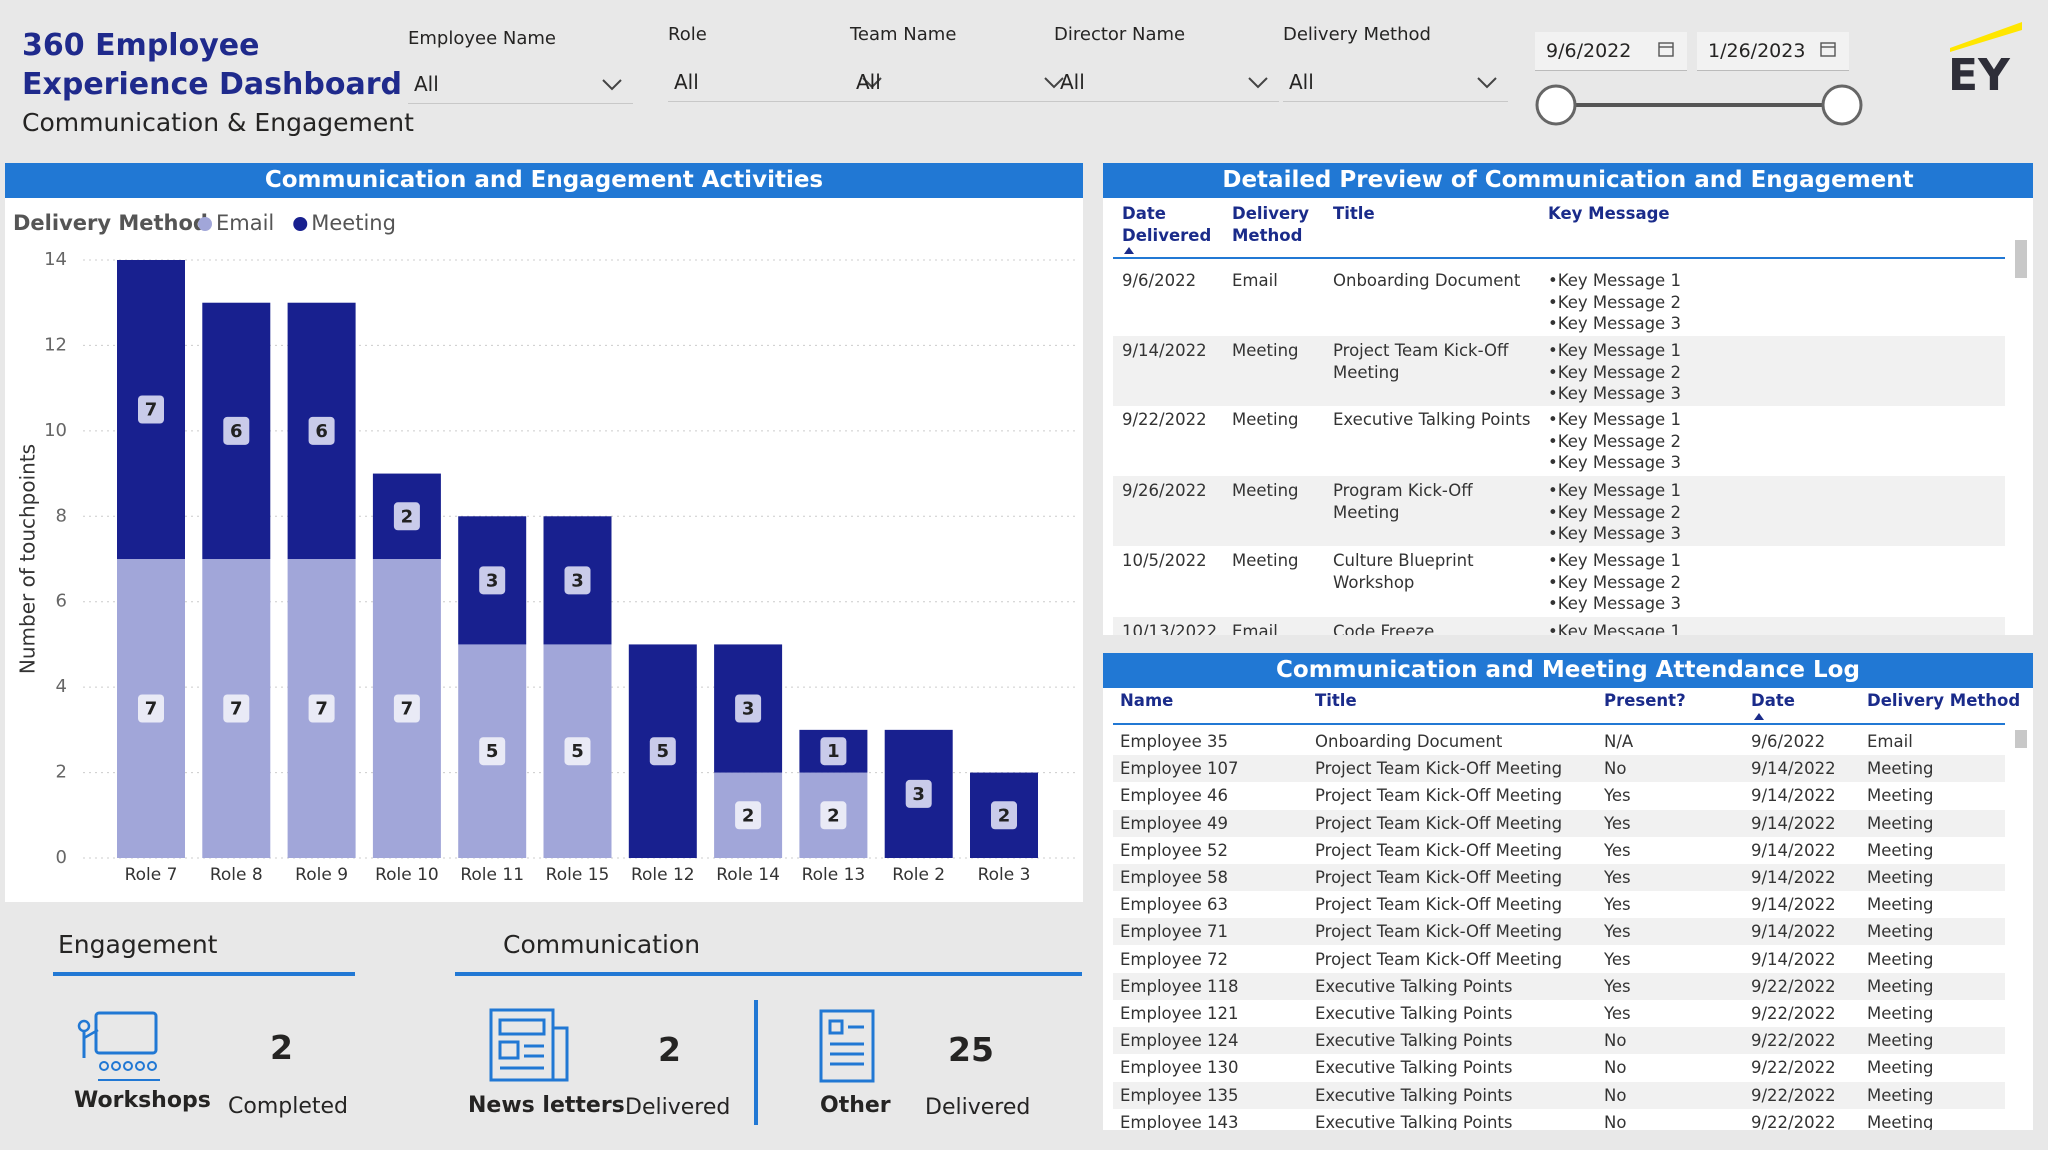 The height and width of the screenshot is (1150, 2048). I want to click on data-label: 3, so click(748, 709).